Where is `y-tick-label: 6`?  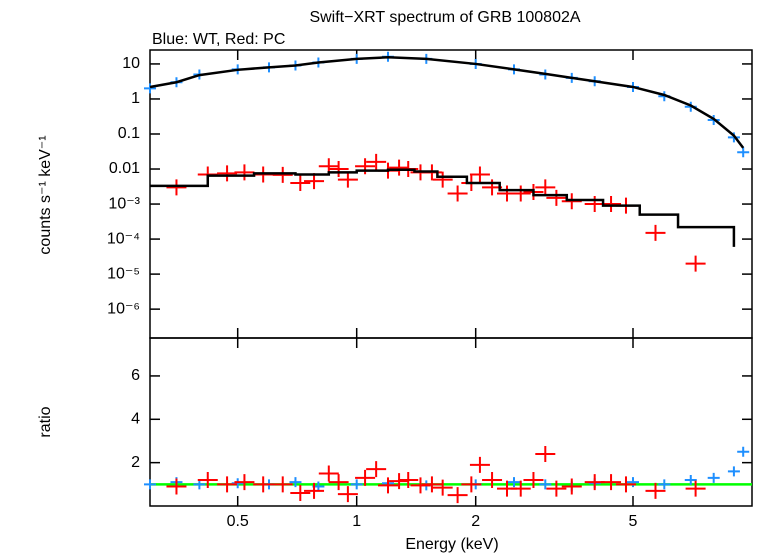
y-tick-label: 6 is located at coordinates (135, 375).